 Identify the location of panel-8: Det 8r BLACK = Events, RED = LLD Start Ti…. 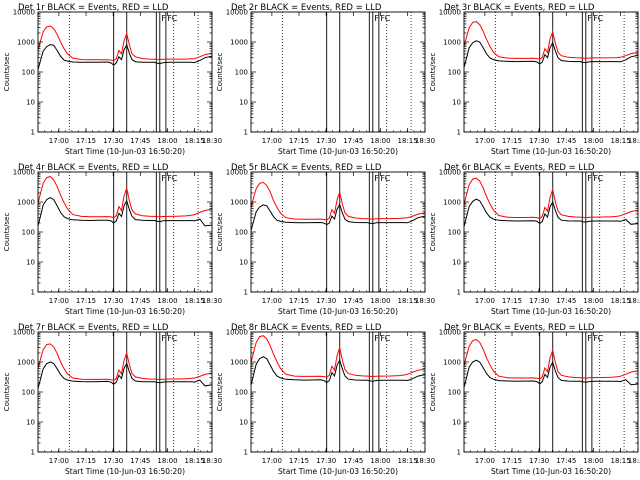
(325, 399).